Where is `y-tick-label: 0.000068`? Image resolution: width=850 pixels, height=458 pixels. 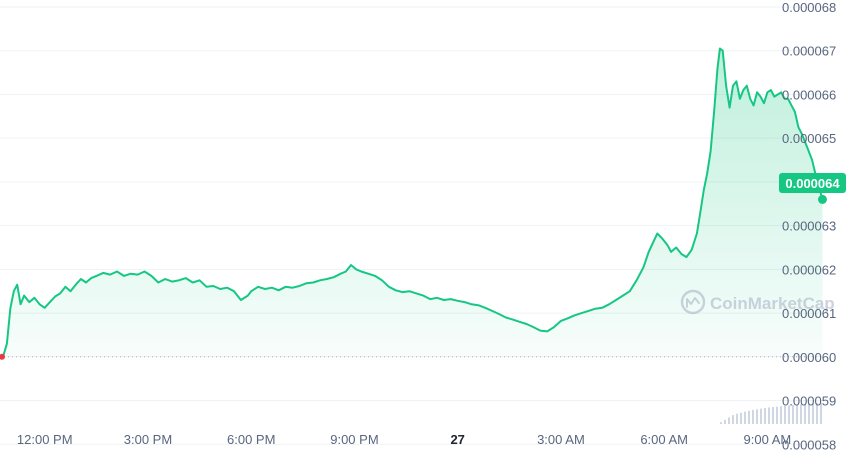 y-tick-label: 0.000068 is located at coordinates (809, 7).